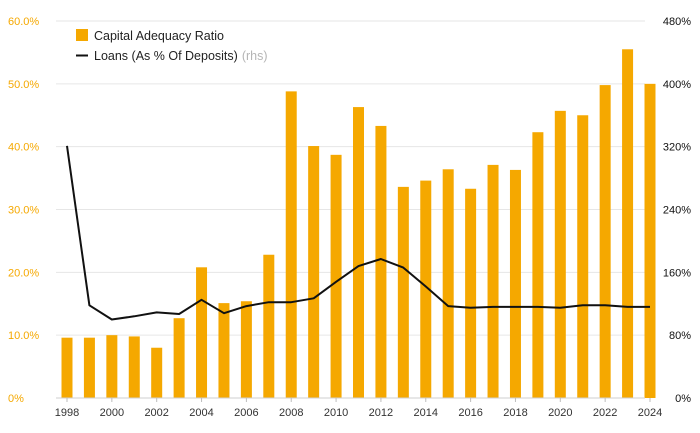 The height and width of the screenshot is (433, 700). I want to click on y-left-tick-label: 60.0%, so click(23, 22).